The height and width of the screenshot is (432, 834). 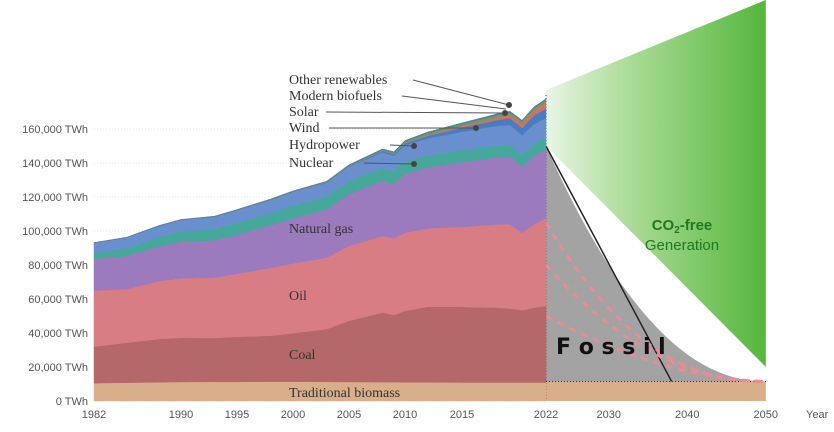 I want to click on x-tick-label: 2050, so click(x=766, y=415).